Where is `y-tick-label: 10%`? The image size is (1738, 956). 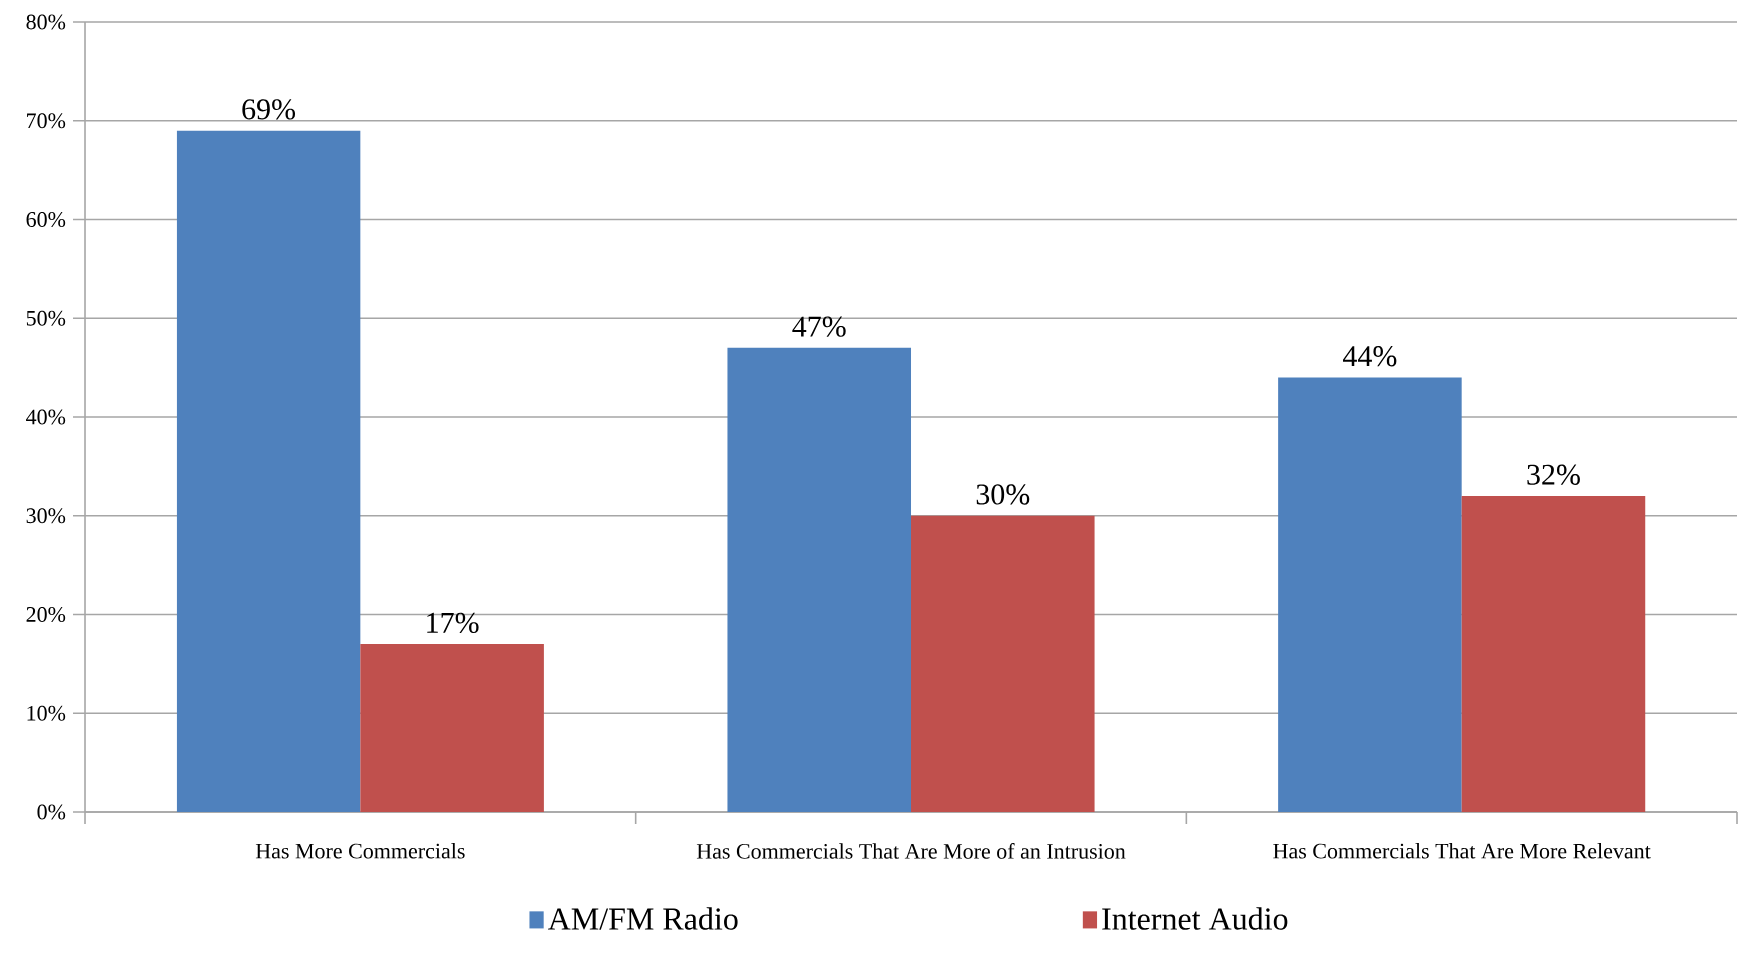 y-tick-label: 10% is located at coordinates (46, 713).